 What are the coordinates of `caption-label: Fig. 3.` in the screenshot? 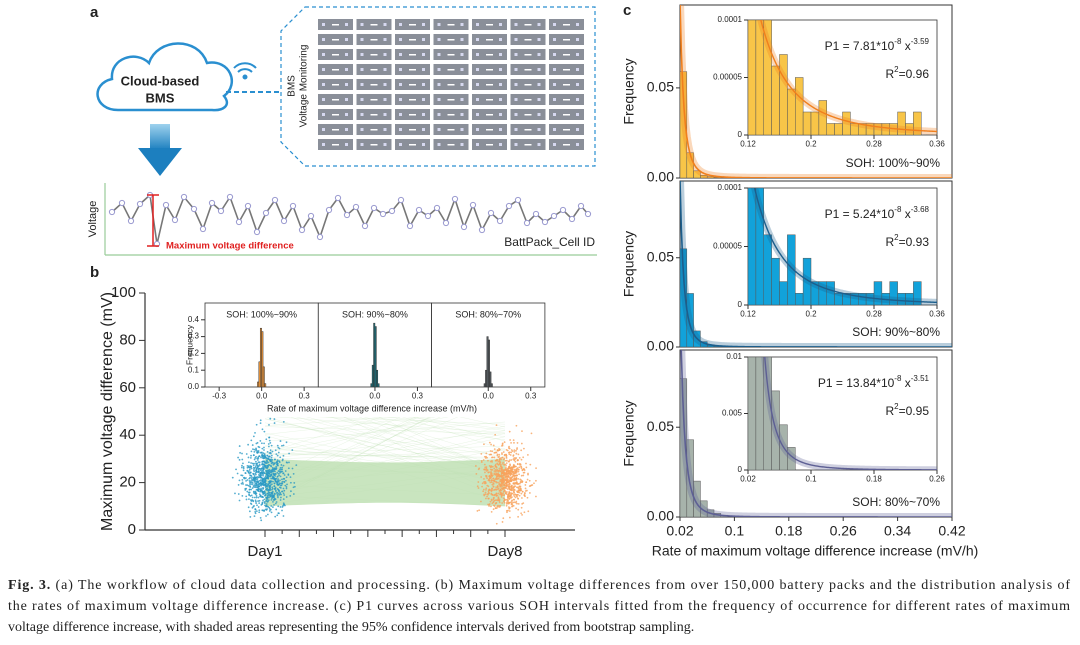 It's located at (29, 585).